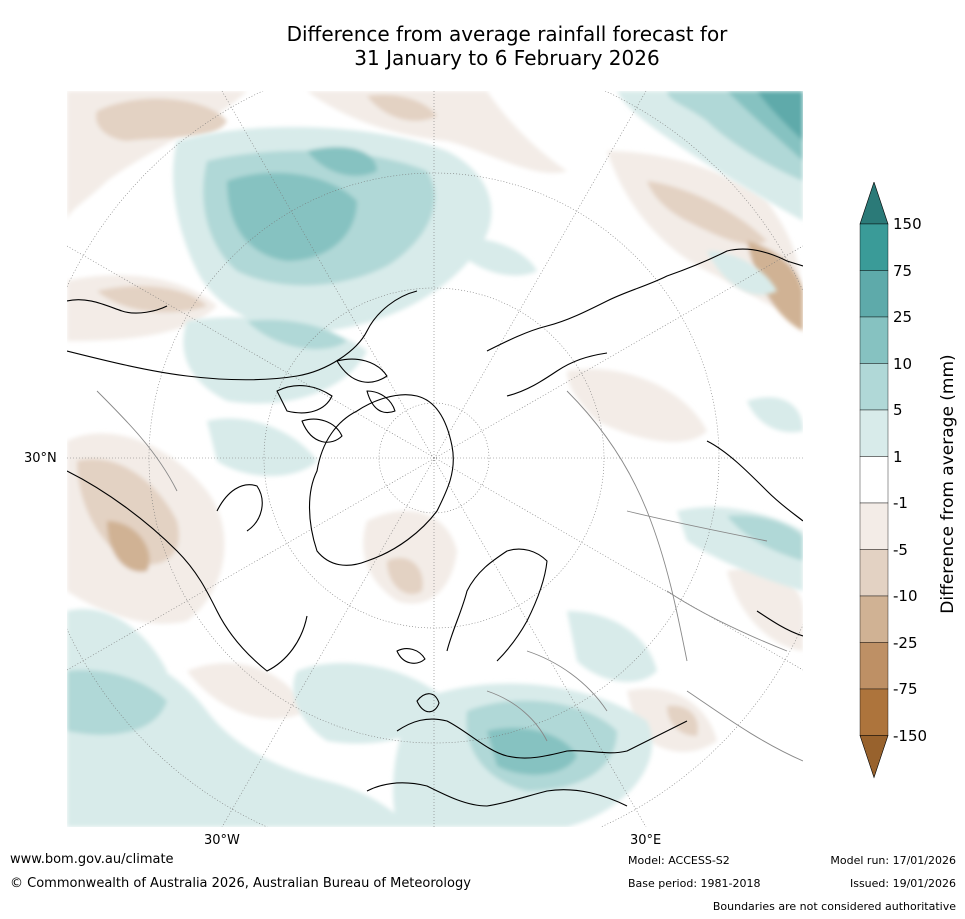 This screenshot has height=919, width=965. Describe the element at coordinates (902, 883) in the screenshot. I see `issued-date: Issued: 19/01/2026` at that location.